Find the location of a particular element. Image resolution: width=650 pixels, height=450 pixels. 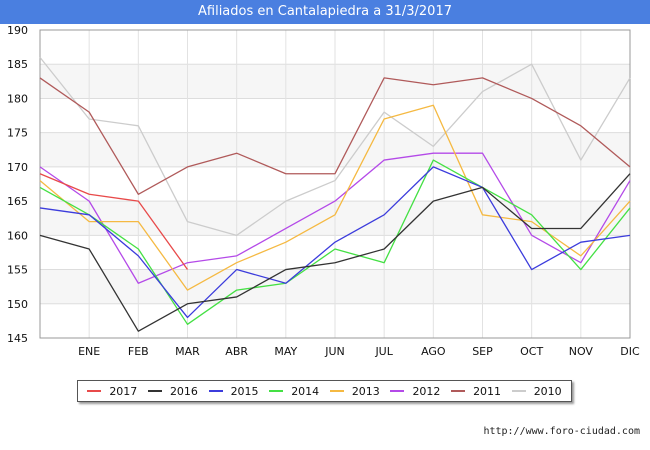

y-tick-label: 150 is located at coordinates (17, 304).